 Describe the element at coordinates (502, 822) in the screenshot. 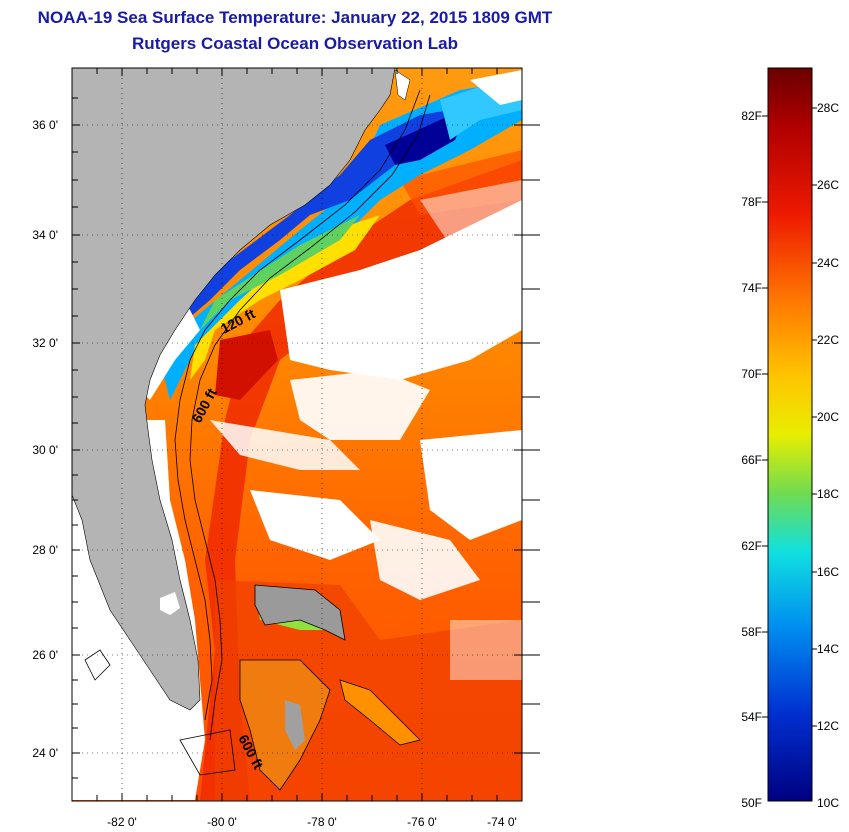

I see `lon-label-74: -74 0'` at that location.